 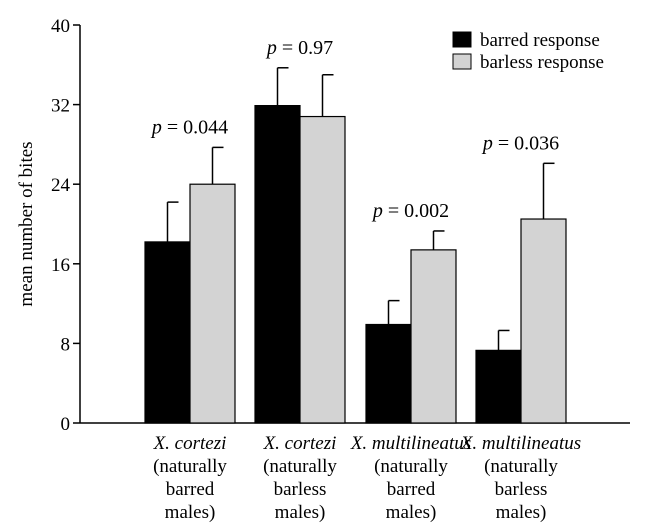 I want to click on p-value-annotation: p = 0.044, so click(x=189, y=127).